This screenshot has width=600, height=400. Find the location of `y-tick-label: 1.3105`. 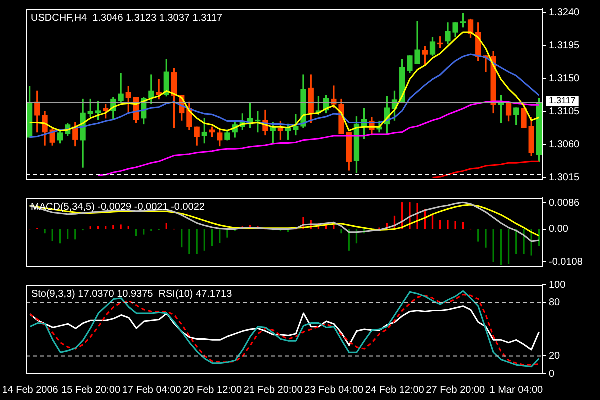

y-tick-label: 1.3105 is located at coordinates (564, 112).